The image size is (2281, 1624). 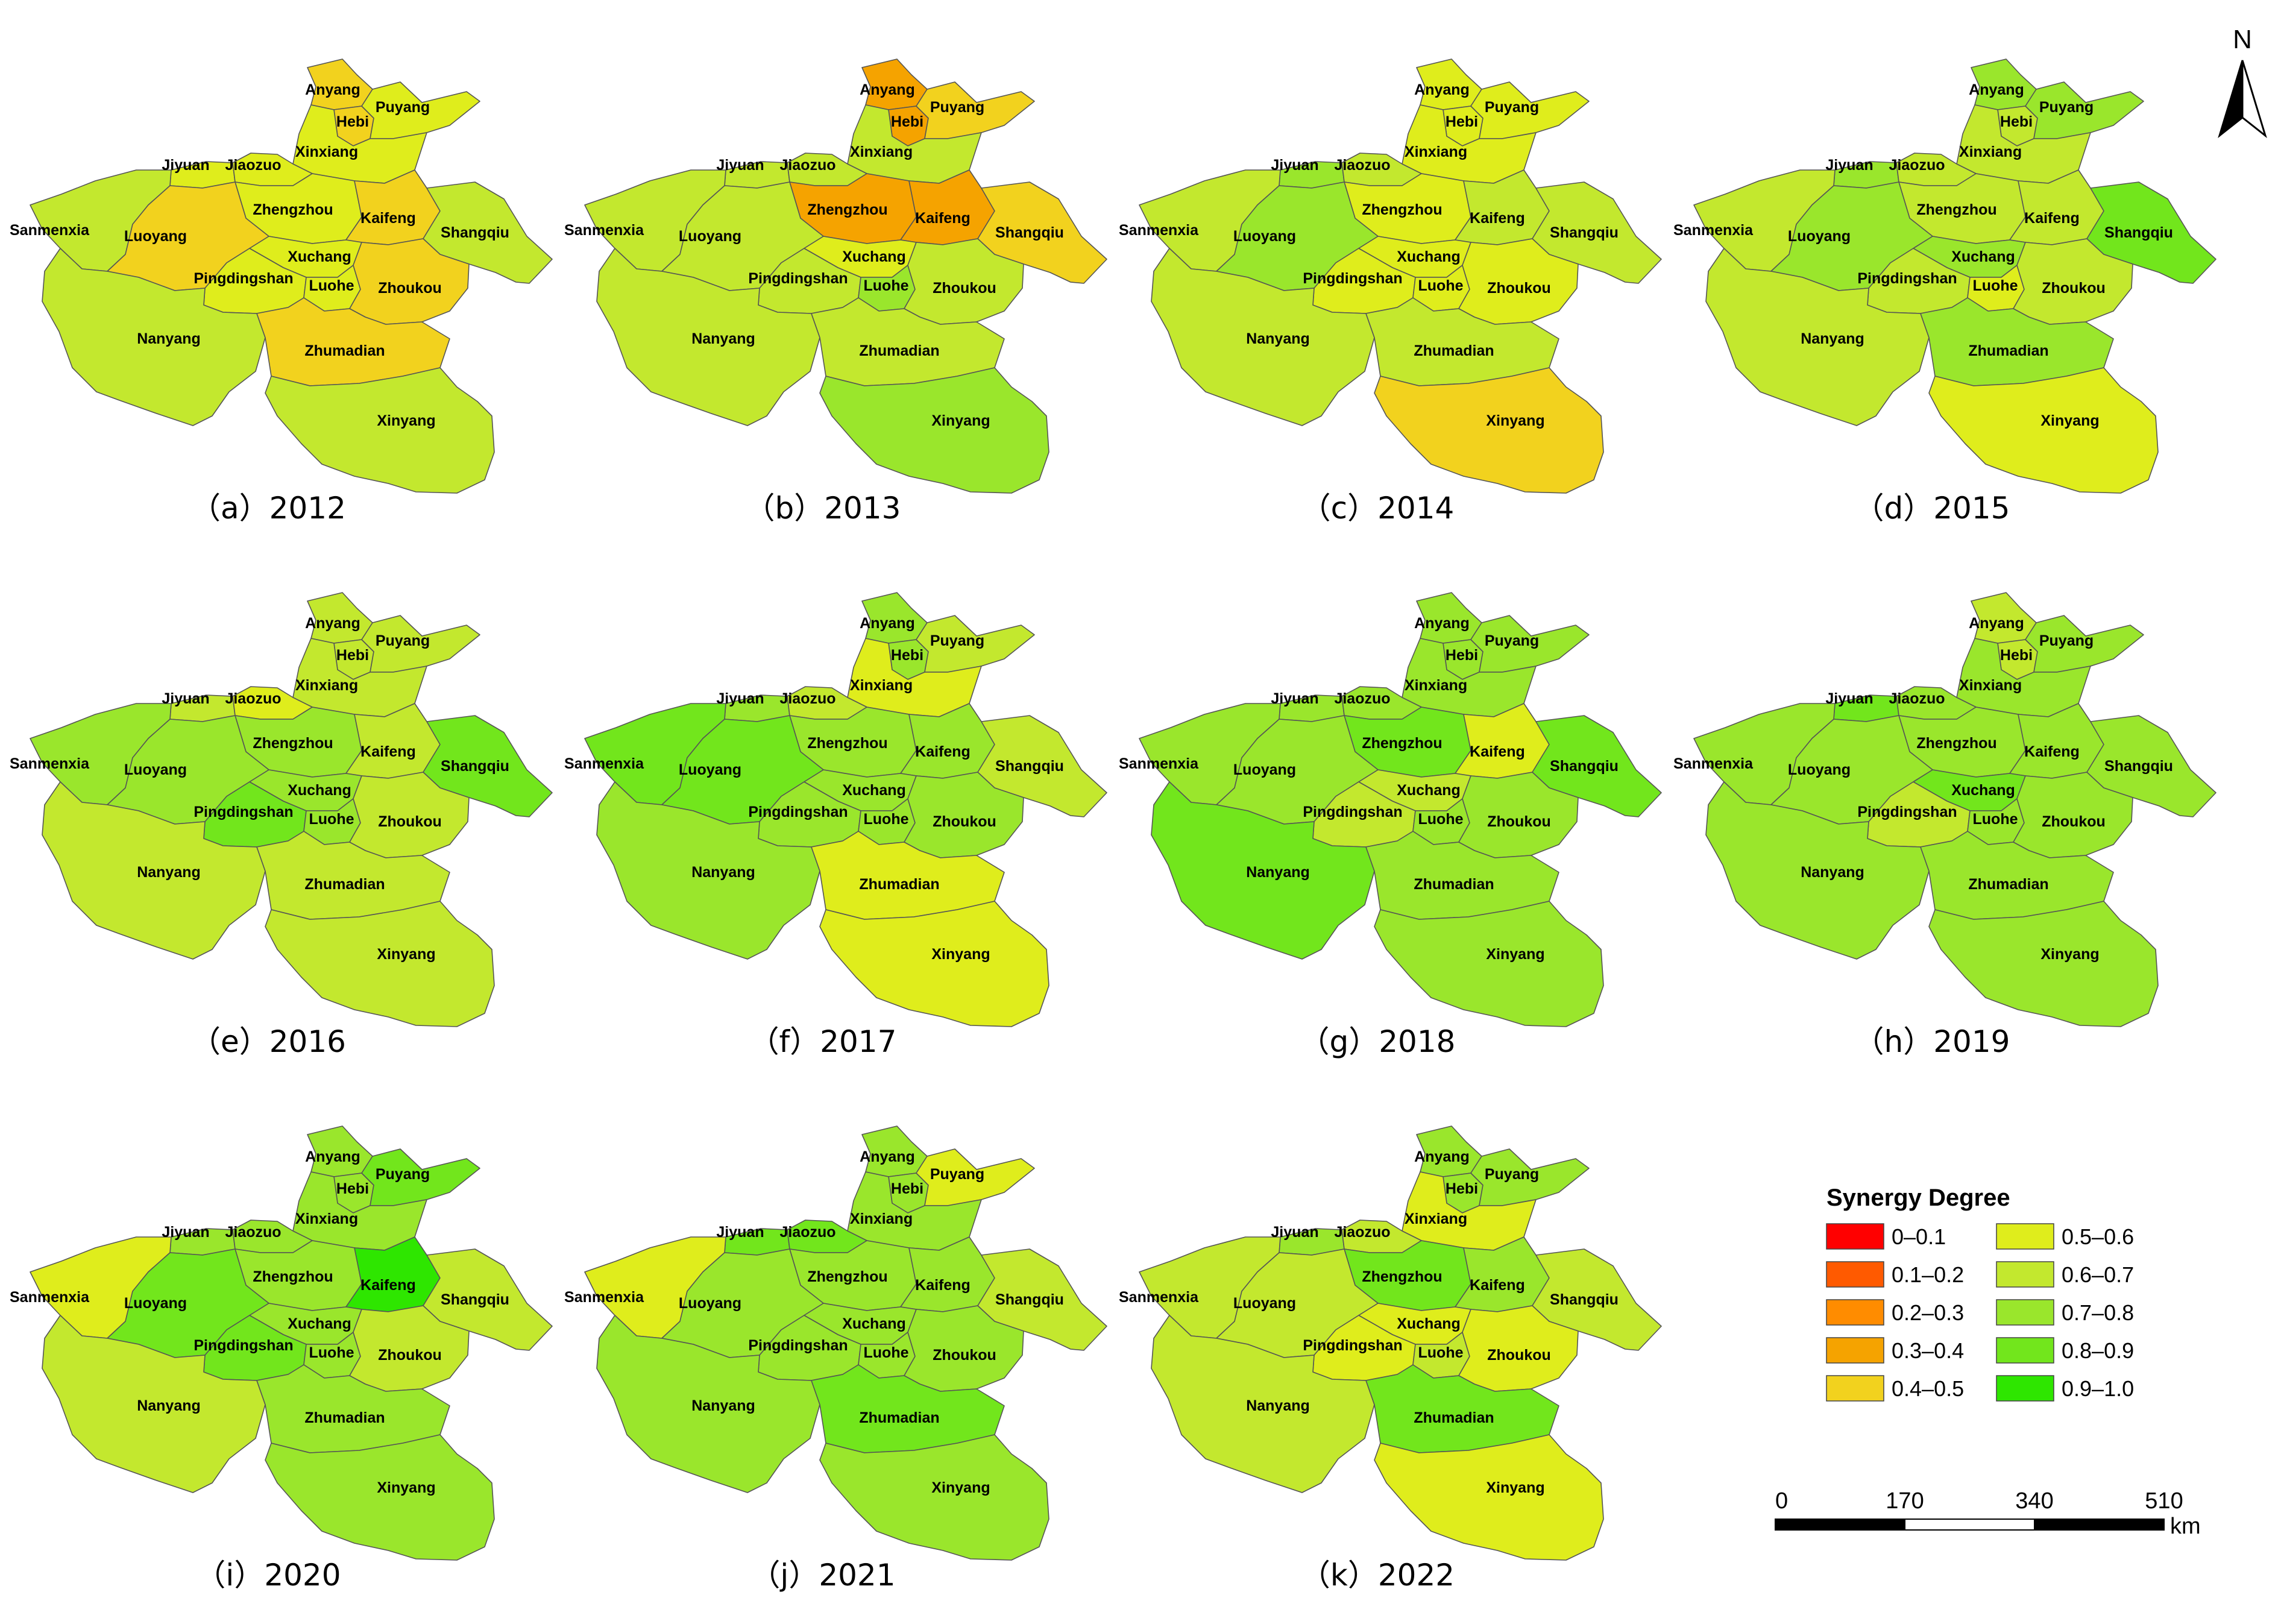 What do you see at coordinates (268, 1575) in the screenshot?
I see `panel-caption: （i）2020` at bounding box center [268, 1575].